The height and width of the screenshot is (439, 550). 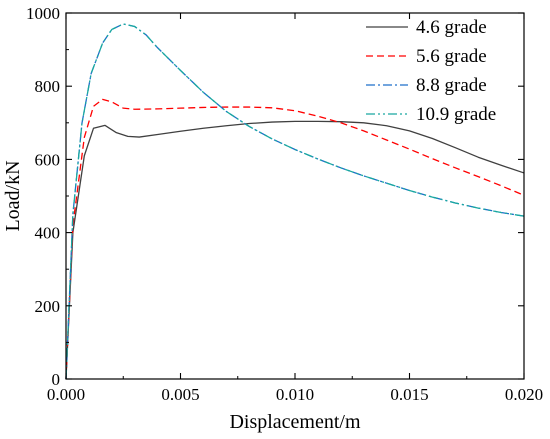 What do you see at coordinates (48, 86) in the screenshot?
I see `y-tick-label: 800` at bounding box center [48, 86].